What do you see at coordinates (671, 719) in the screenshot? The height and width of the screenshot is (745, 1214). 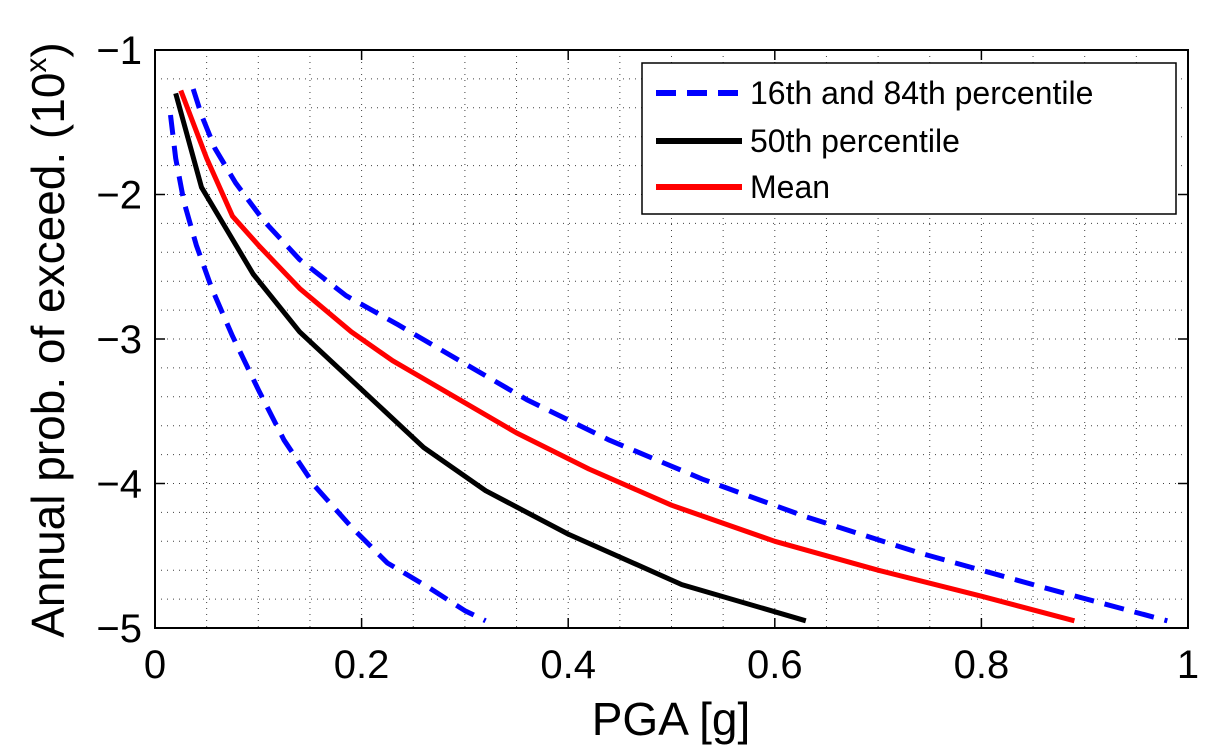 I see `x-axis-label: PGA [g]` at bounding box center [671, 719].